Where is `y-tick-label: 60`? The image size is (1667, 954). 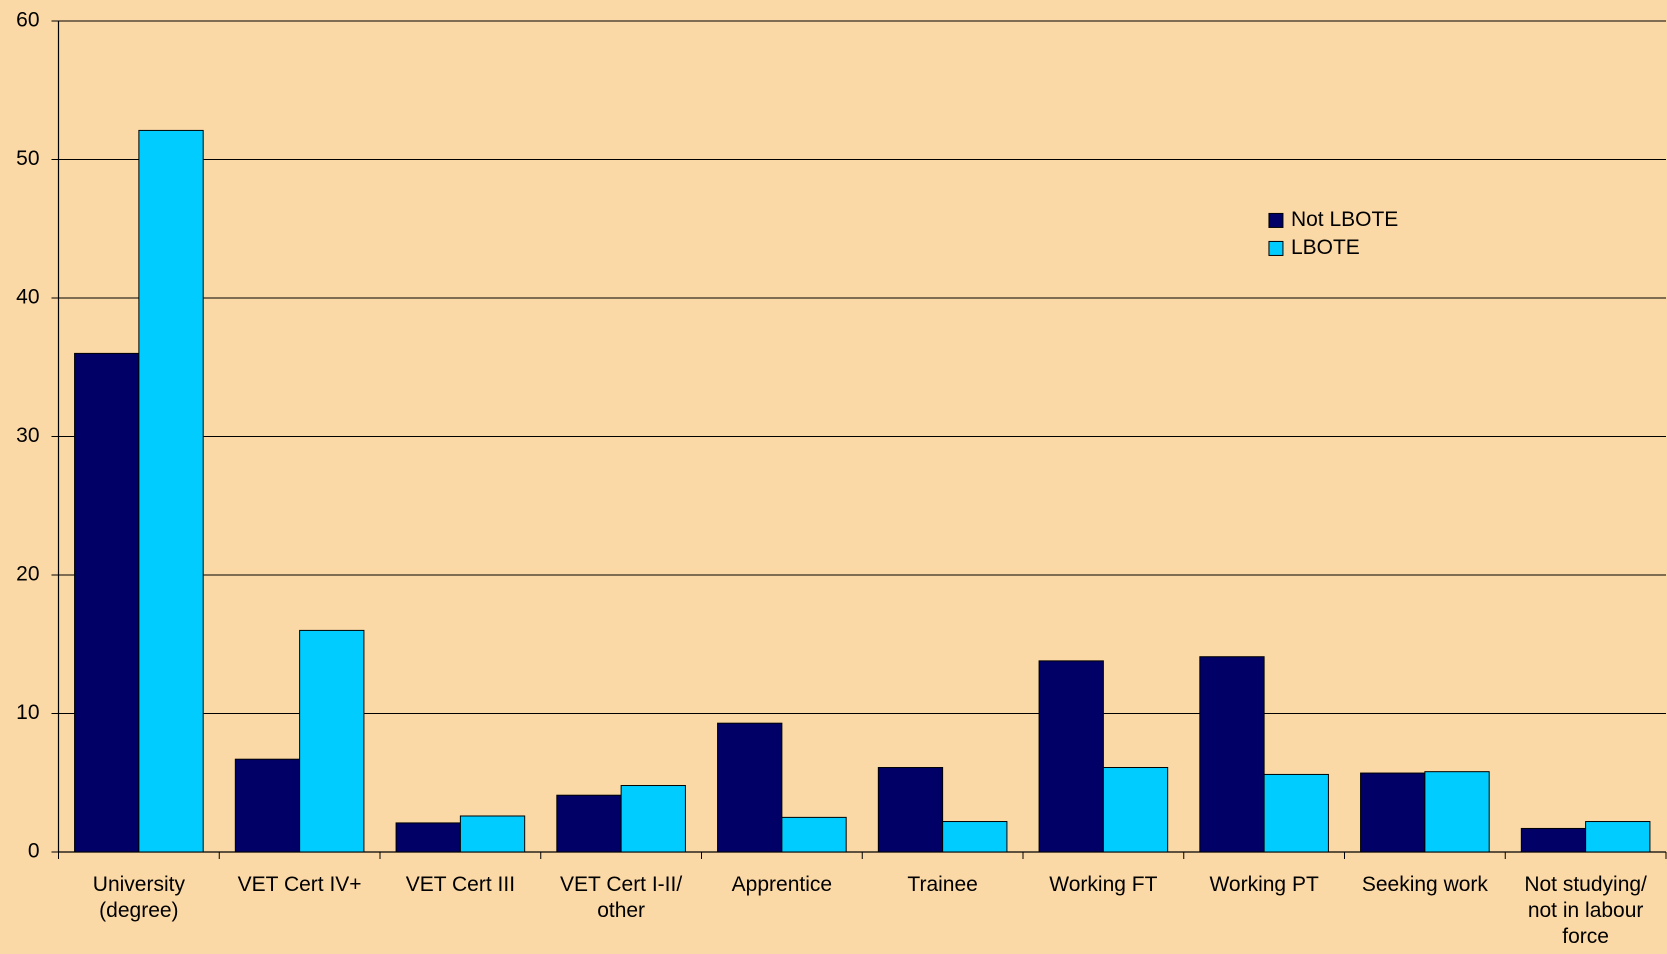 y-tick-label: 60 is located at coordinates (27, 20).